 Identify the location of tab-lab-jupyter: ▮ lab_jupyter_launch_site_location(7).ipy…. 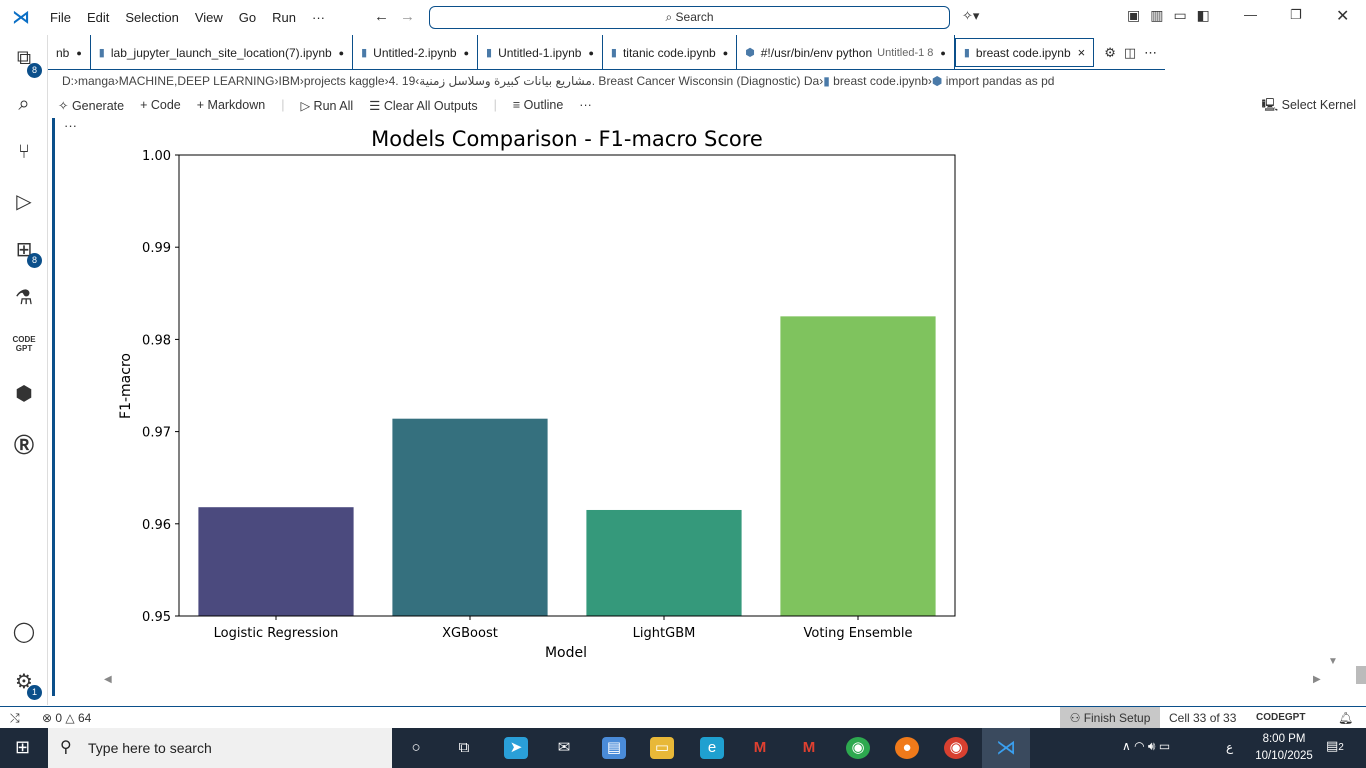
(222, 52).